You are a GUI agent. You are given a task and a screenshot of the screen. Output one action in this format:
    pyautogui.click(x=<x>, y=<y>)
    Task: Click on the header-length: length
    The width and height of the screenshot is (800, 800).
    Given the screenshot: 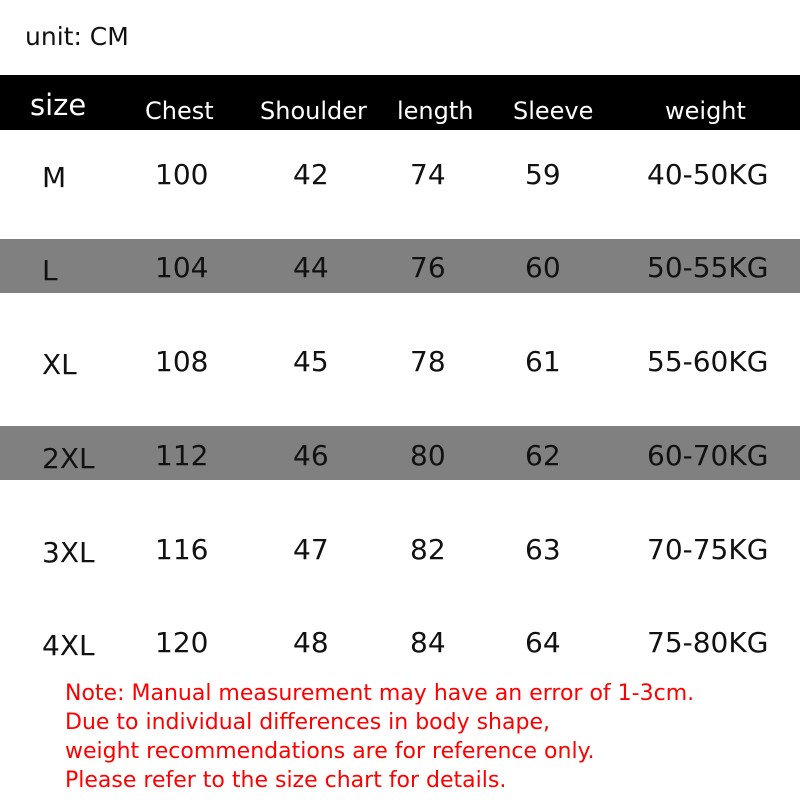 What is the action you would take?
    pyautogui.click(x=435, y=111)
    